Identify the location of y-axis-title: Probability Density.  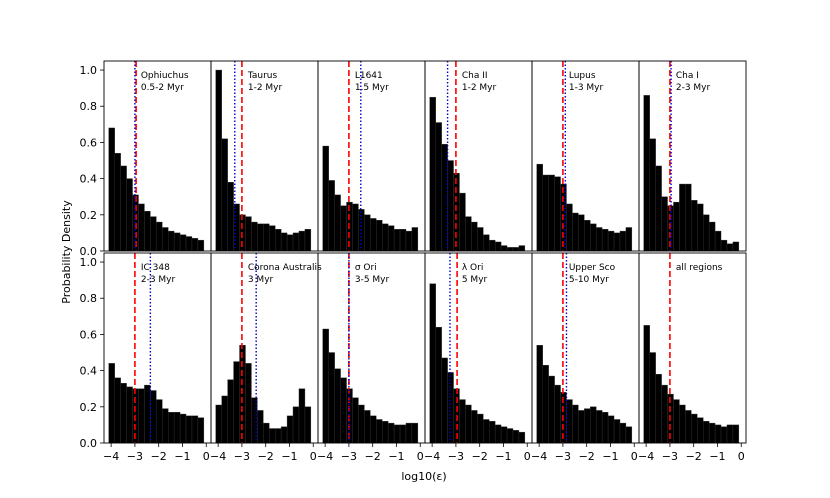
(66, 252).